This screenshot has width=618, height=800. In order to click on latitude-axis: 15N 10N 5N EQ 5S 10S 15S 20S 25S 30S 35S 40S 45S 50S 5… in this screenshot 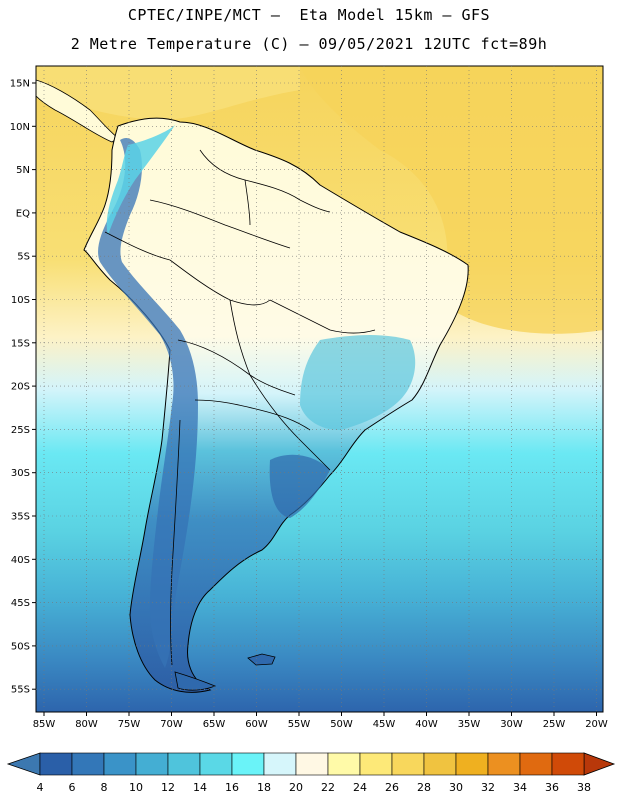, I will do `click(23, 387)`.